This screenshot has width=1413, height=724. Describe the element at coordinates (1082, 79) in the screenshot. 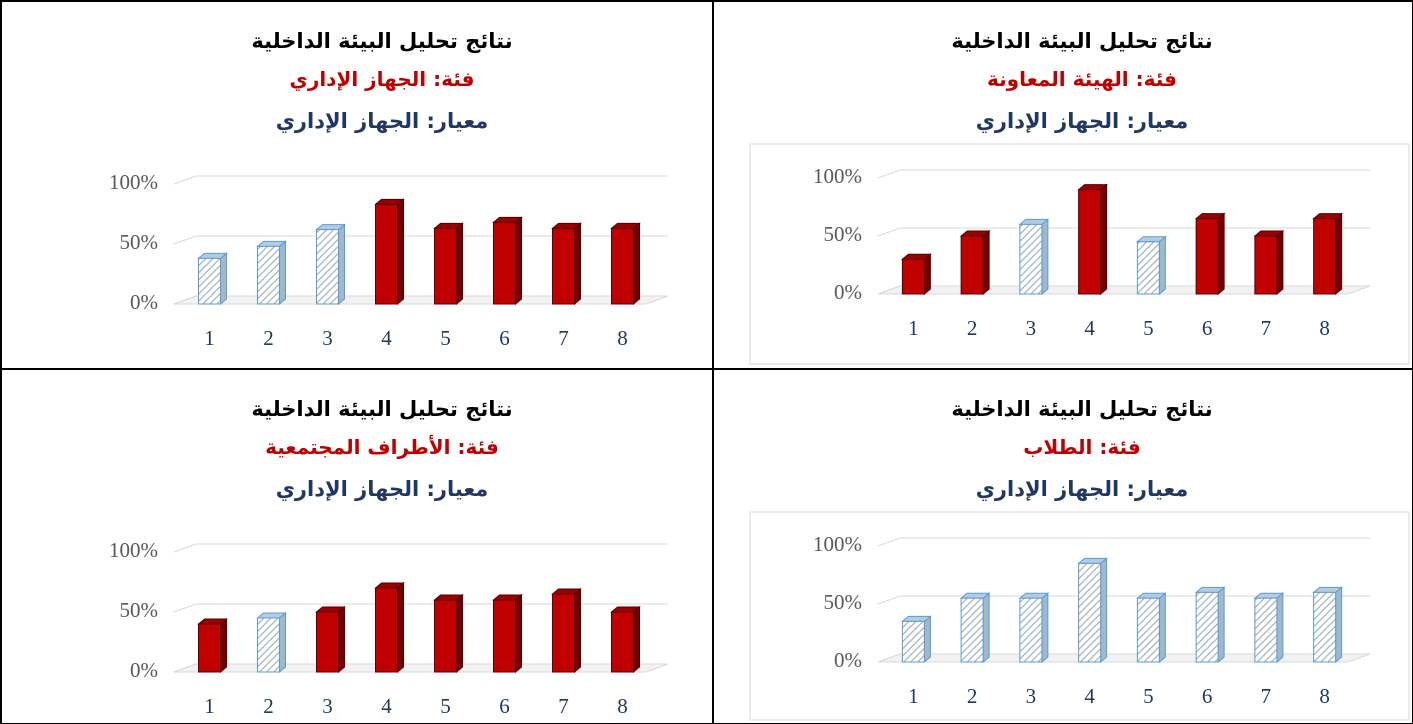

I see `chart-subtitle: فئة: الهيئة المعاونة` at that location.